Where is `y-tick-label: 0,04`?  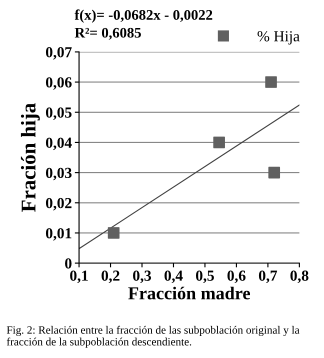 y-tick-label: 0,04 is located at coordinates (59, 144).